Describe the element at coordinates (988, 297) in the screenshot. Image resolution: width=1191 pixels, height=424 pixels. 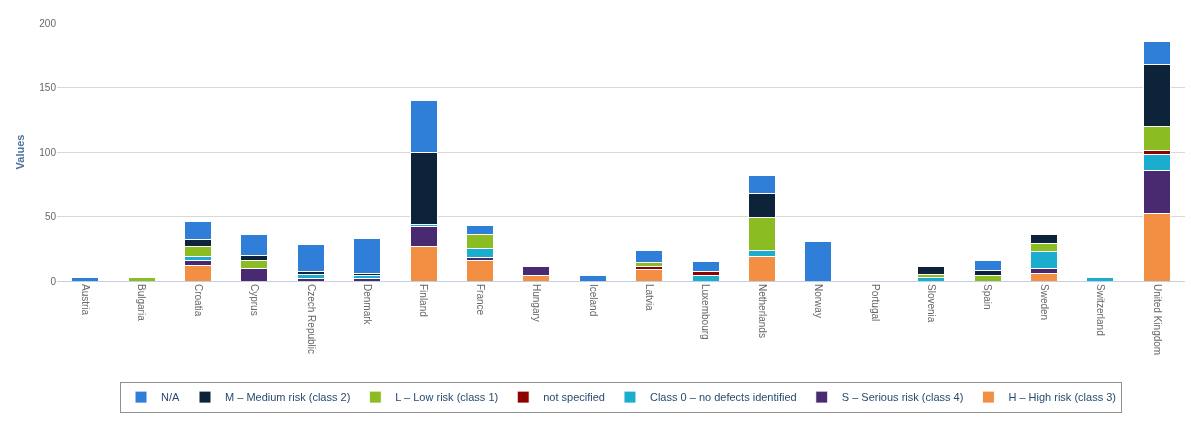
I see `x-tick-label: Spain` at that location.